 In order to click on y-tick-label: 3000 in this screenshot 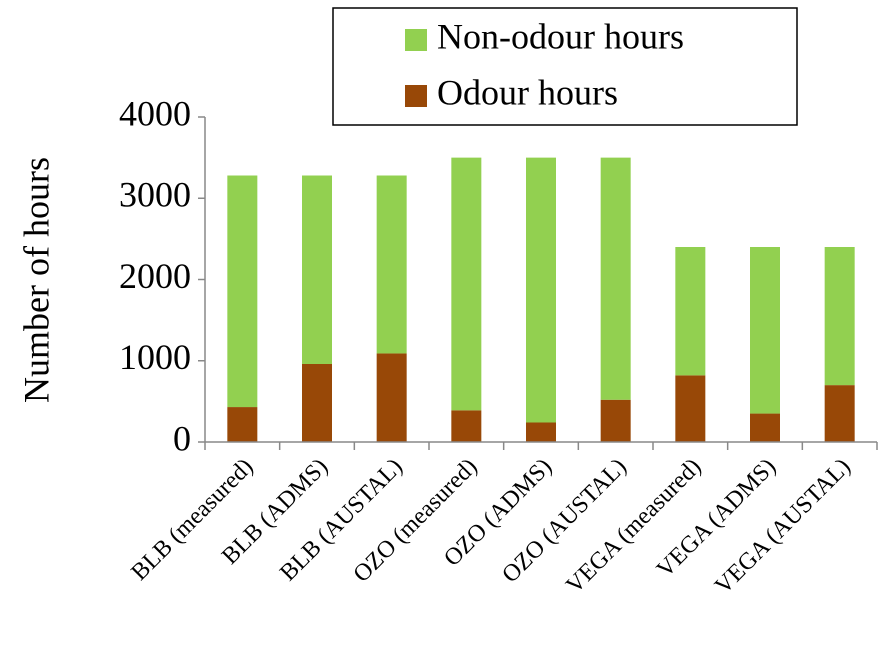, I will do `click(155, 195)`.